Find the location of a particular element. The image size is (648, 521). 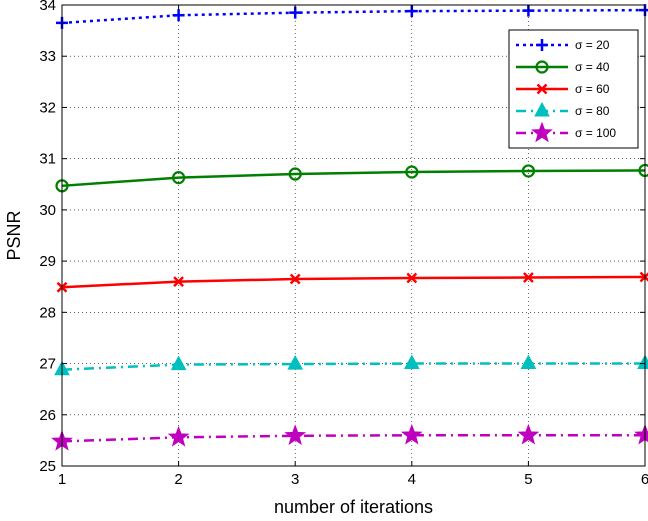

x-axis-label: number of iterations is located at coordinates (353, 507).